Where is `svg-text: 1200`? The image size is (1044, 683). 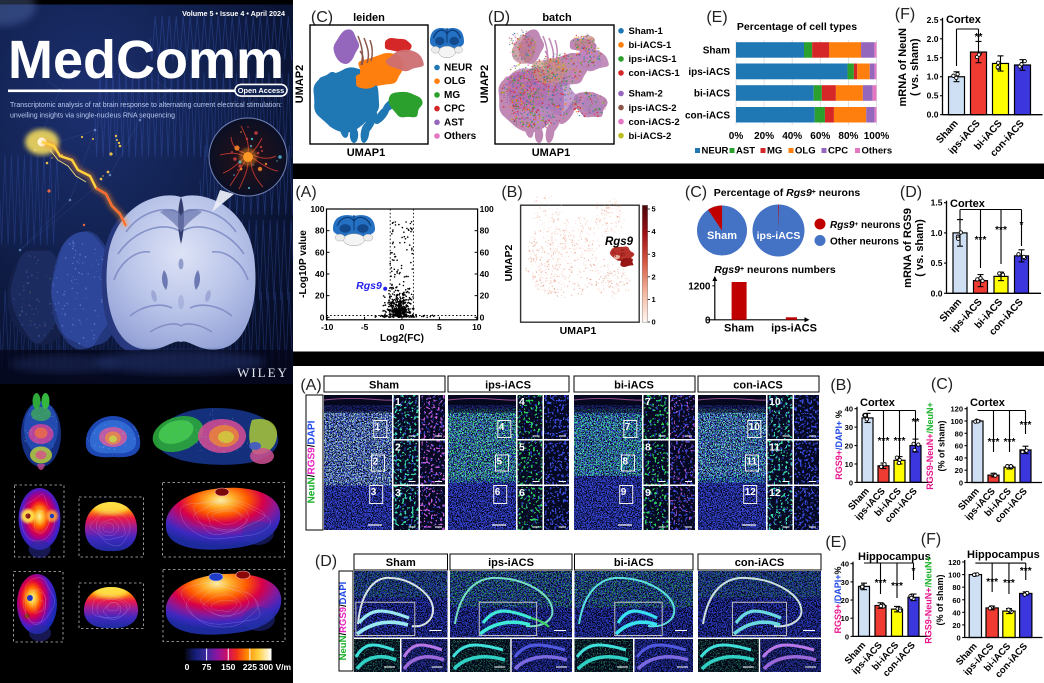 svg-text: 1200 is located at coordinates (699, 287).